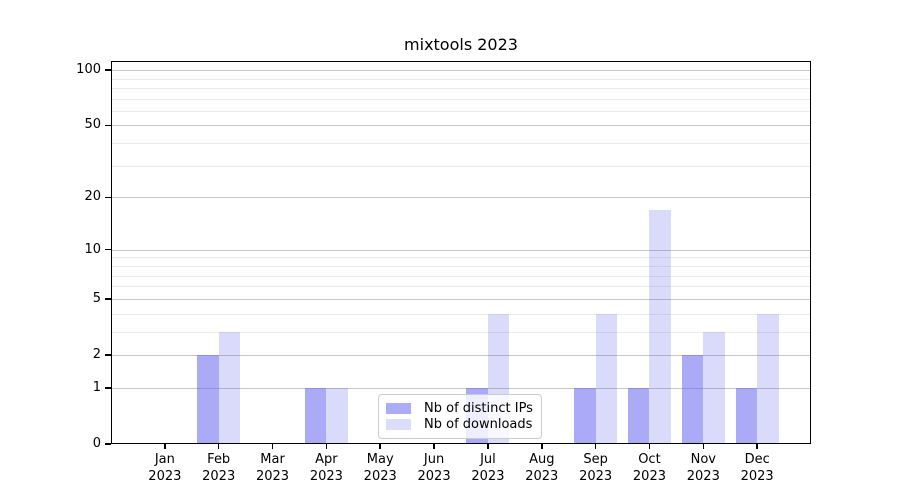  Describe the element at coordinates (272, 446) in the screenshot. I see `x-tick-mar` at that location.